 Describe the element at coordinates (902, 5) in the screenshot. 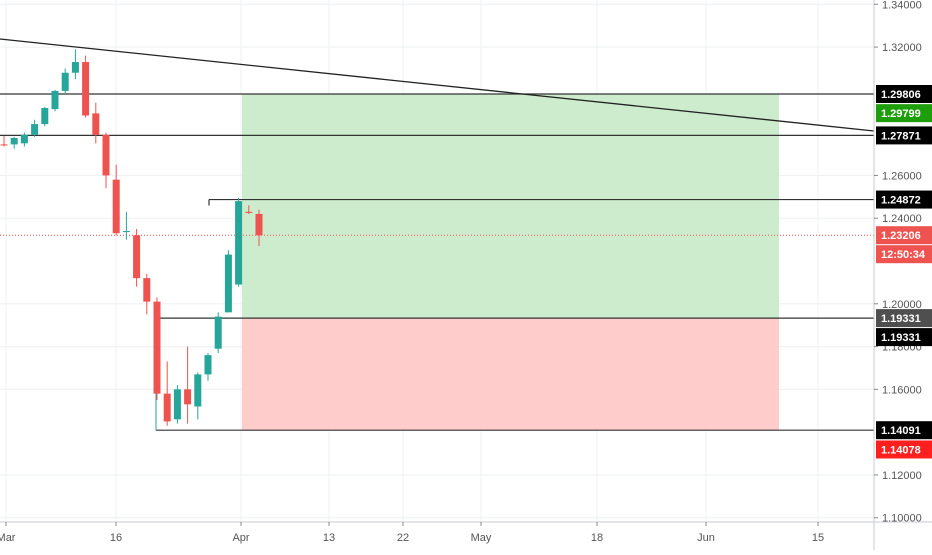

I see `y-tick-label: 1.34000` at that location.